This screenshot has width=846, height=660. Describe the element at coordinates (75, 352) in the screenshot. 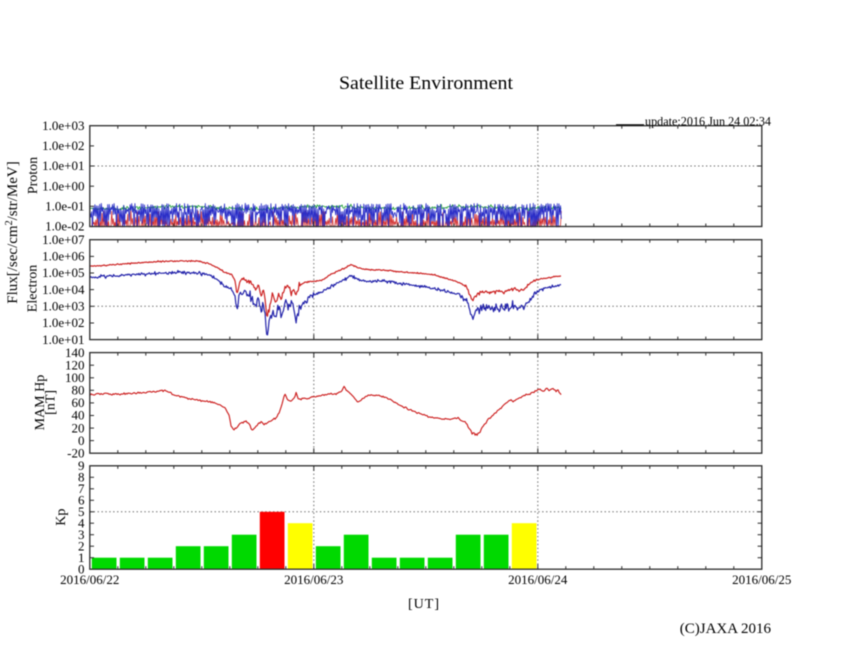

I see `svg-text: 140` at that location.